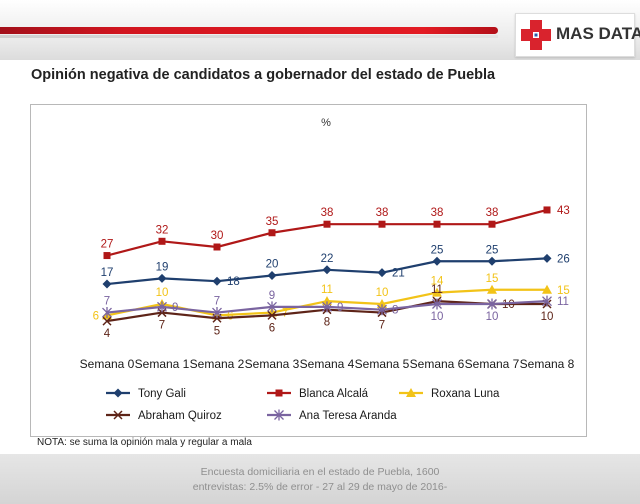 The image size is (640, 504). Describe the element at coordinates (162, 364) in the screenshot. I see `x-tick-label: Semana 1` at that location.